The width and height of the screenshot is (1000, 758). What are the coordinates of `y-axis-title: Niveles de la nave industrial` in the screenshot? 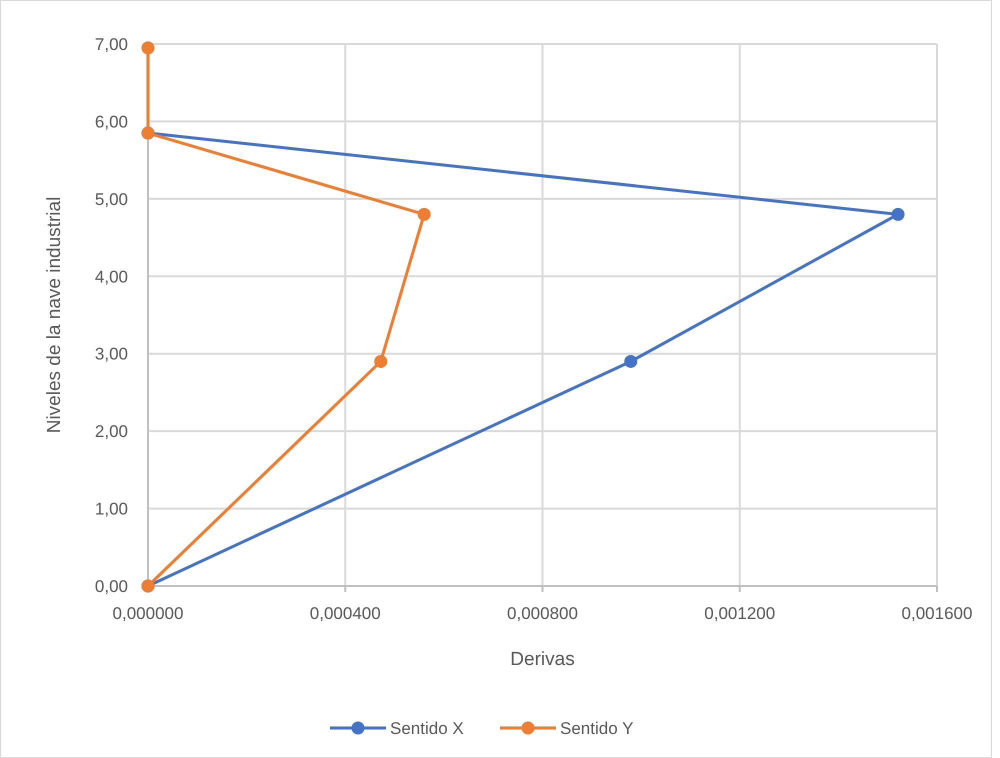 It's located at (54, 315).